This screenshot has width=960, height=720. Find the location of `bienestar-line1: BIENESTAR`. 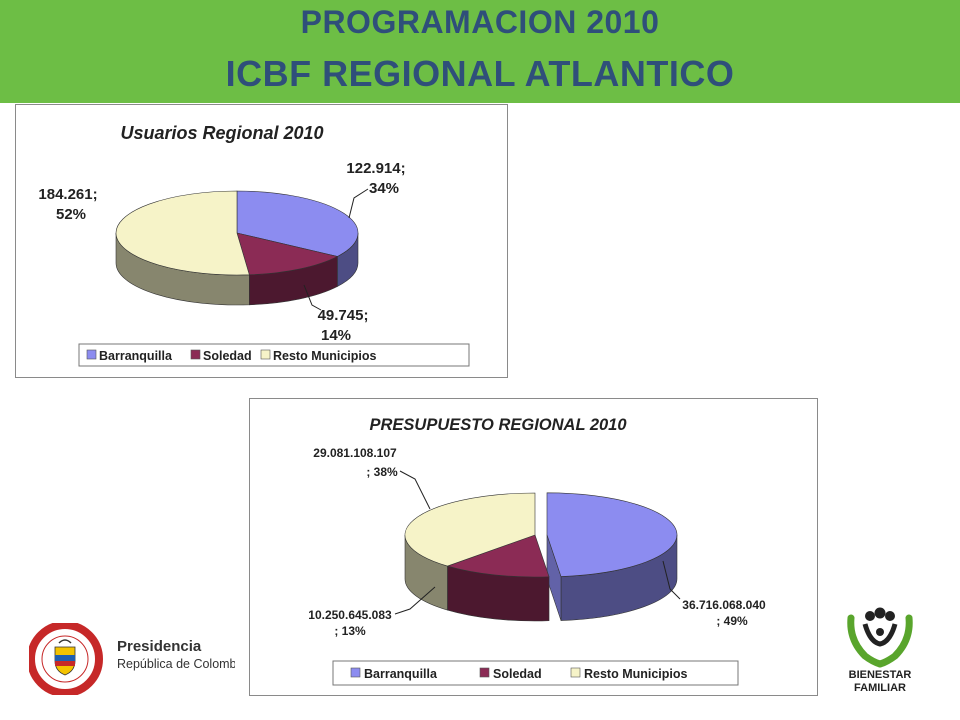

bienestar-line1: BIENESTAR is located at coordinates (880, 675).